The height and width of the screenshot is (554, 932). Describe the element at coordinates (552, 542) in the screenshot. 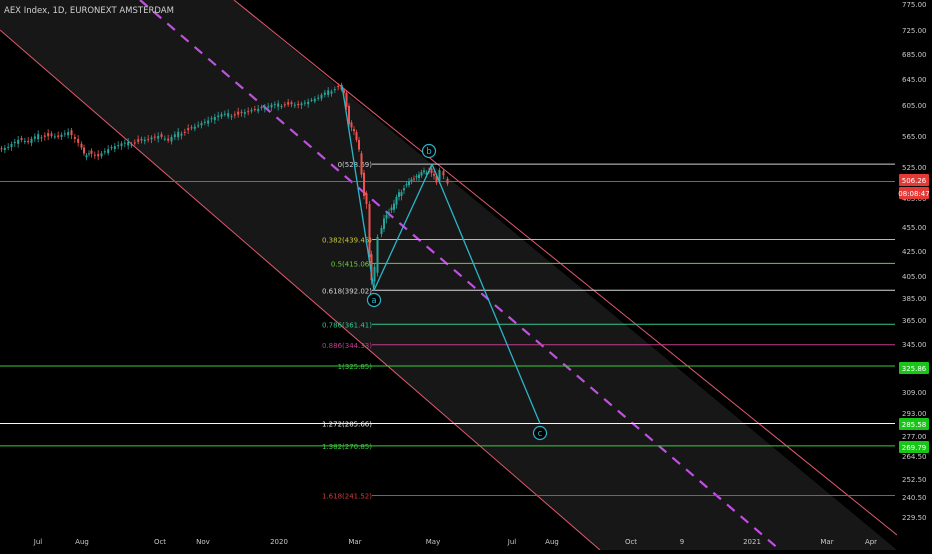

I see `time-axis-tick: Aug` at that location.